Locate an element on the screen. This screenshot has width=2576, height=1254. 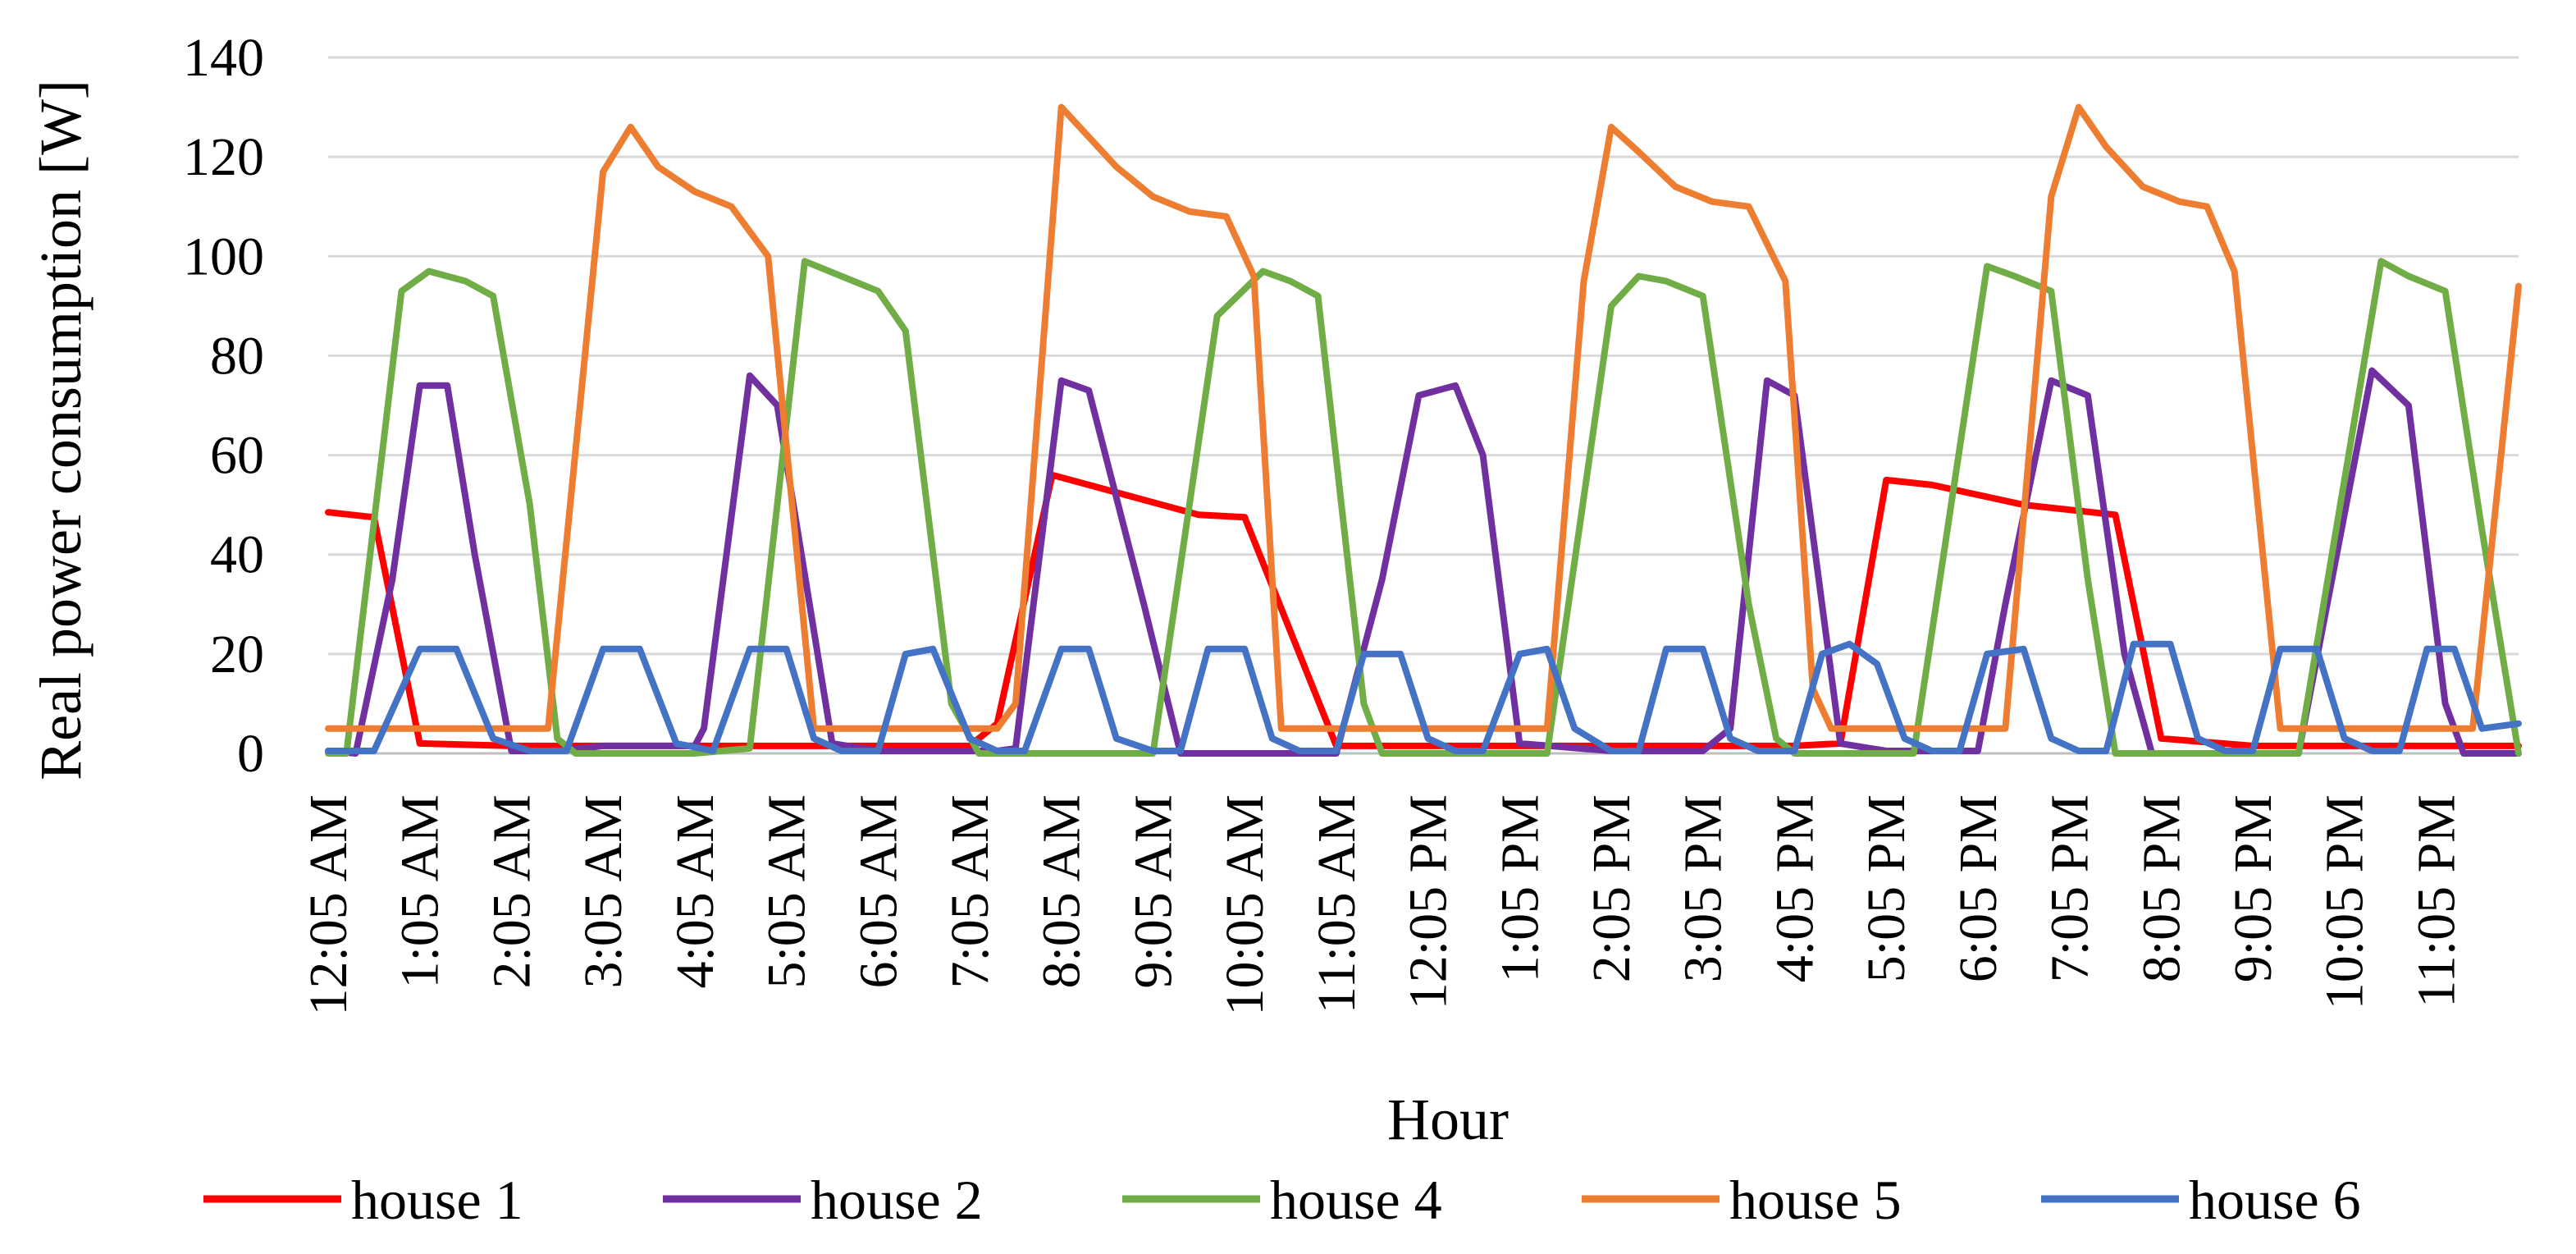
x-tick-label: 10:05 PM is located at coordinates (2345, 901).